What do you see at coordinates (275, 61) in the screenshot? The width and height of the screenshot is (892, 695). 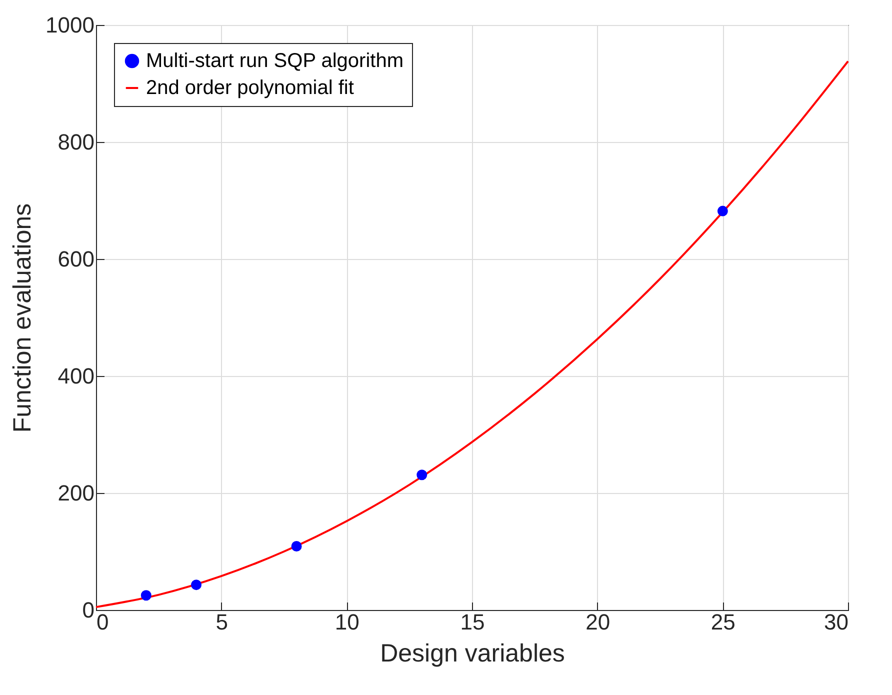 I see `legend-label: Multi-start run SQP algorithm` at bounding box center [275, 61].